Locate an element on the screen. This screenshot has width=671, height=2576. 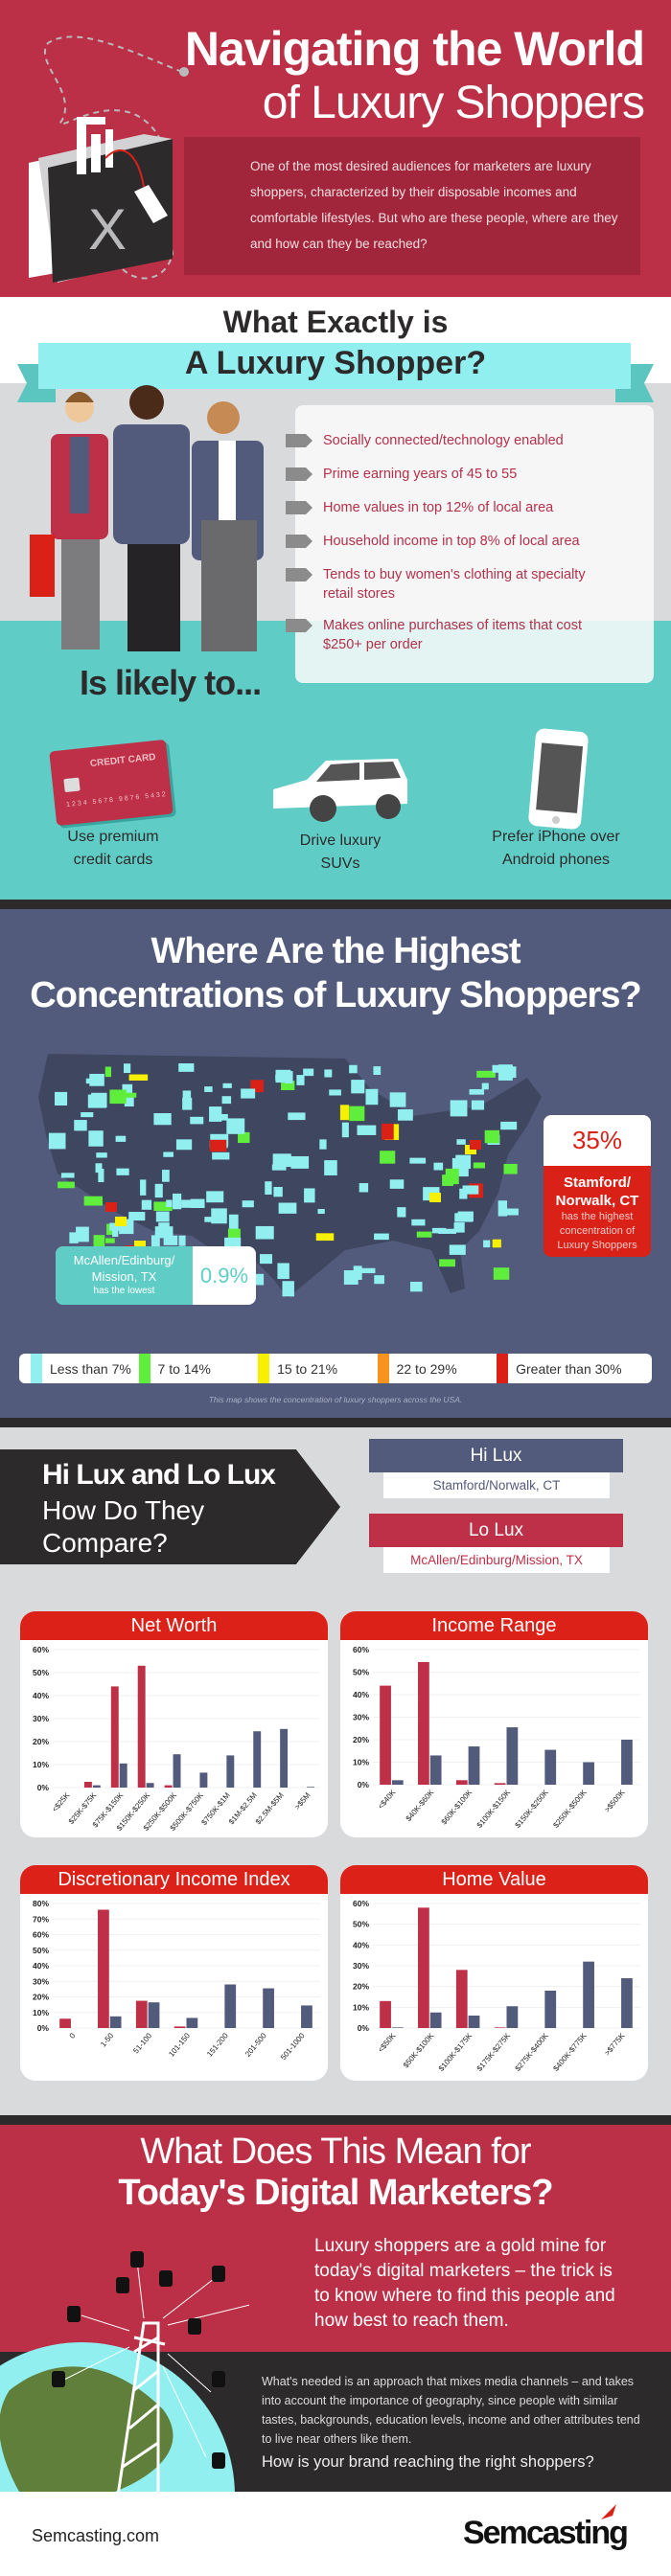
x-tick-label: $60K-$100K is located at coordinates (457, 1807).